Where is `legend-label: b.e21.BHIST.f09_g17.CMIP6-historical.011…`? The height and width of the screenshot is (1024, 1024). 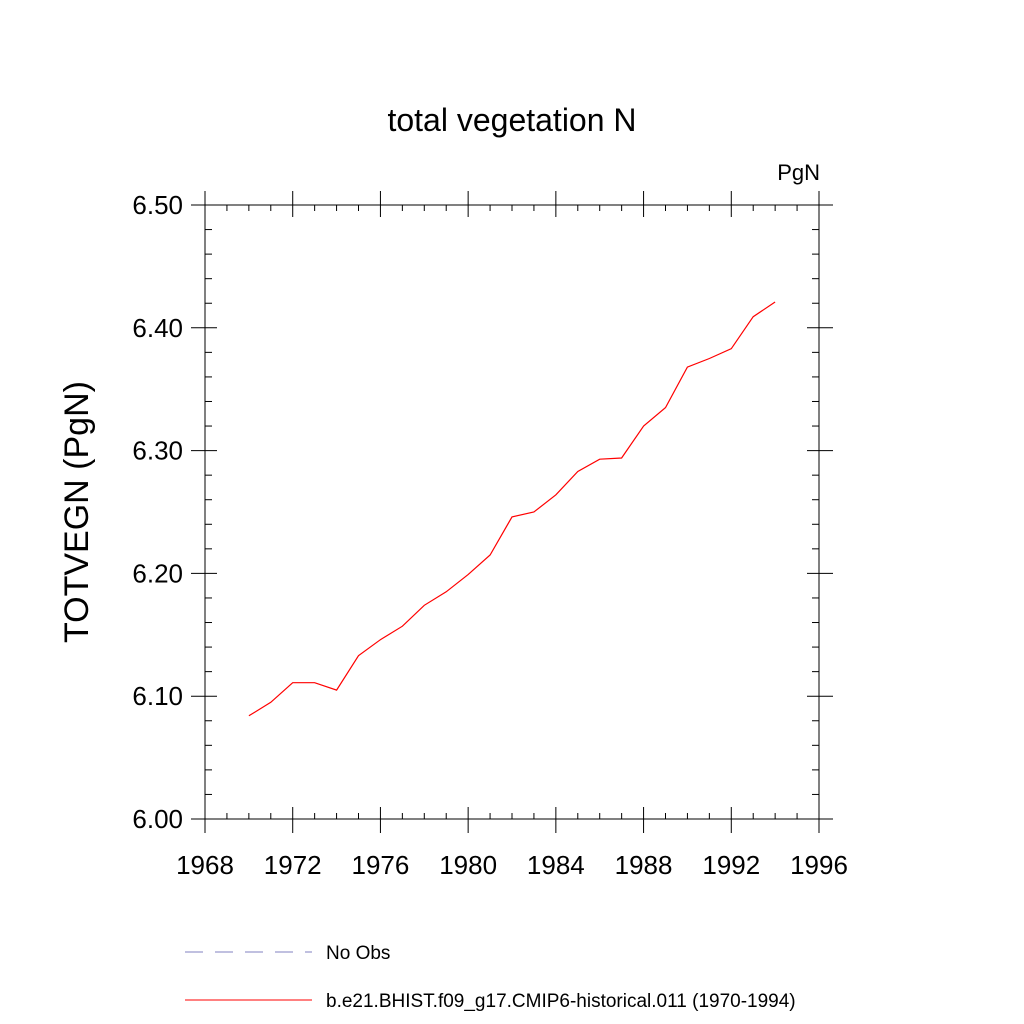
legend-label: b.e21.BHIST.f09_g17.CMIP6-historical.011… is located at coordinates (561, 1001).